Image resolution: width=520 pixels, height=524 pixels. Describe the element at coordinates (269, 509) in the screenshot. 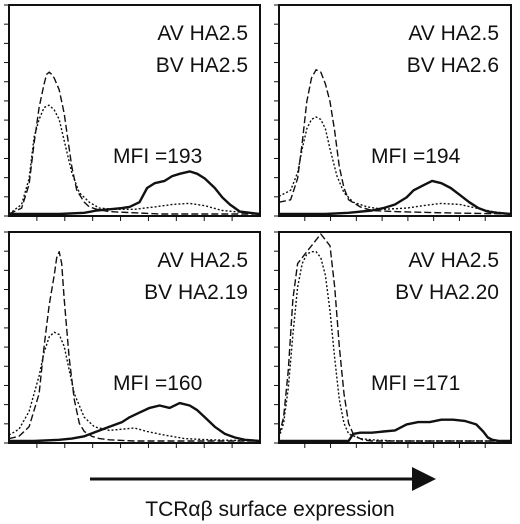

I see `x-axis-label: TCRαβ surface expression` at that location.